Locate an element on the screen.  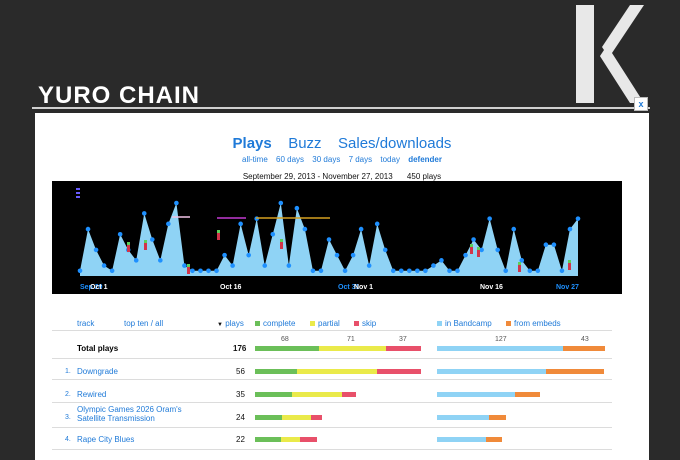
header-top-ten-link: top ten is located at coordinates (136, 323).